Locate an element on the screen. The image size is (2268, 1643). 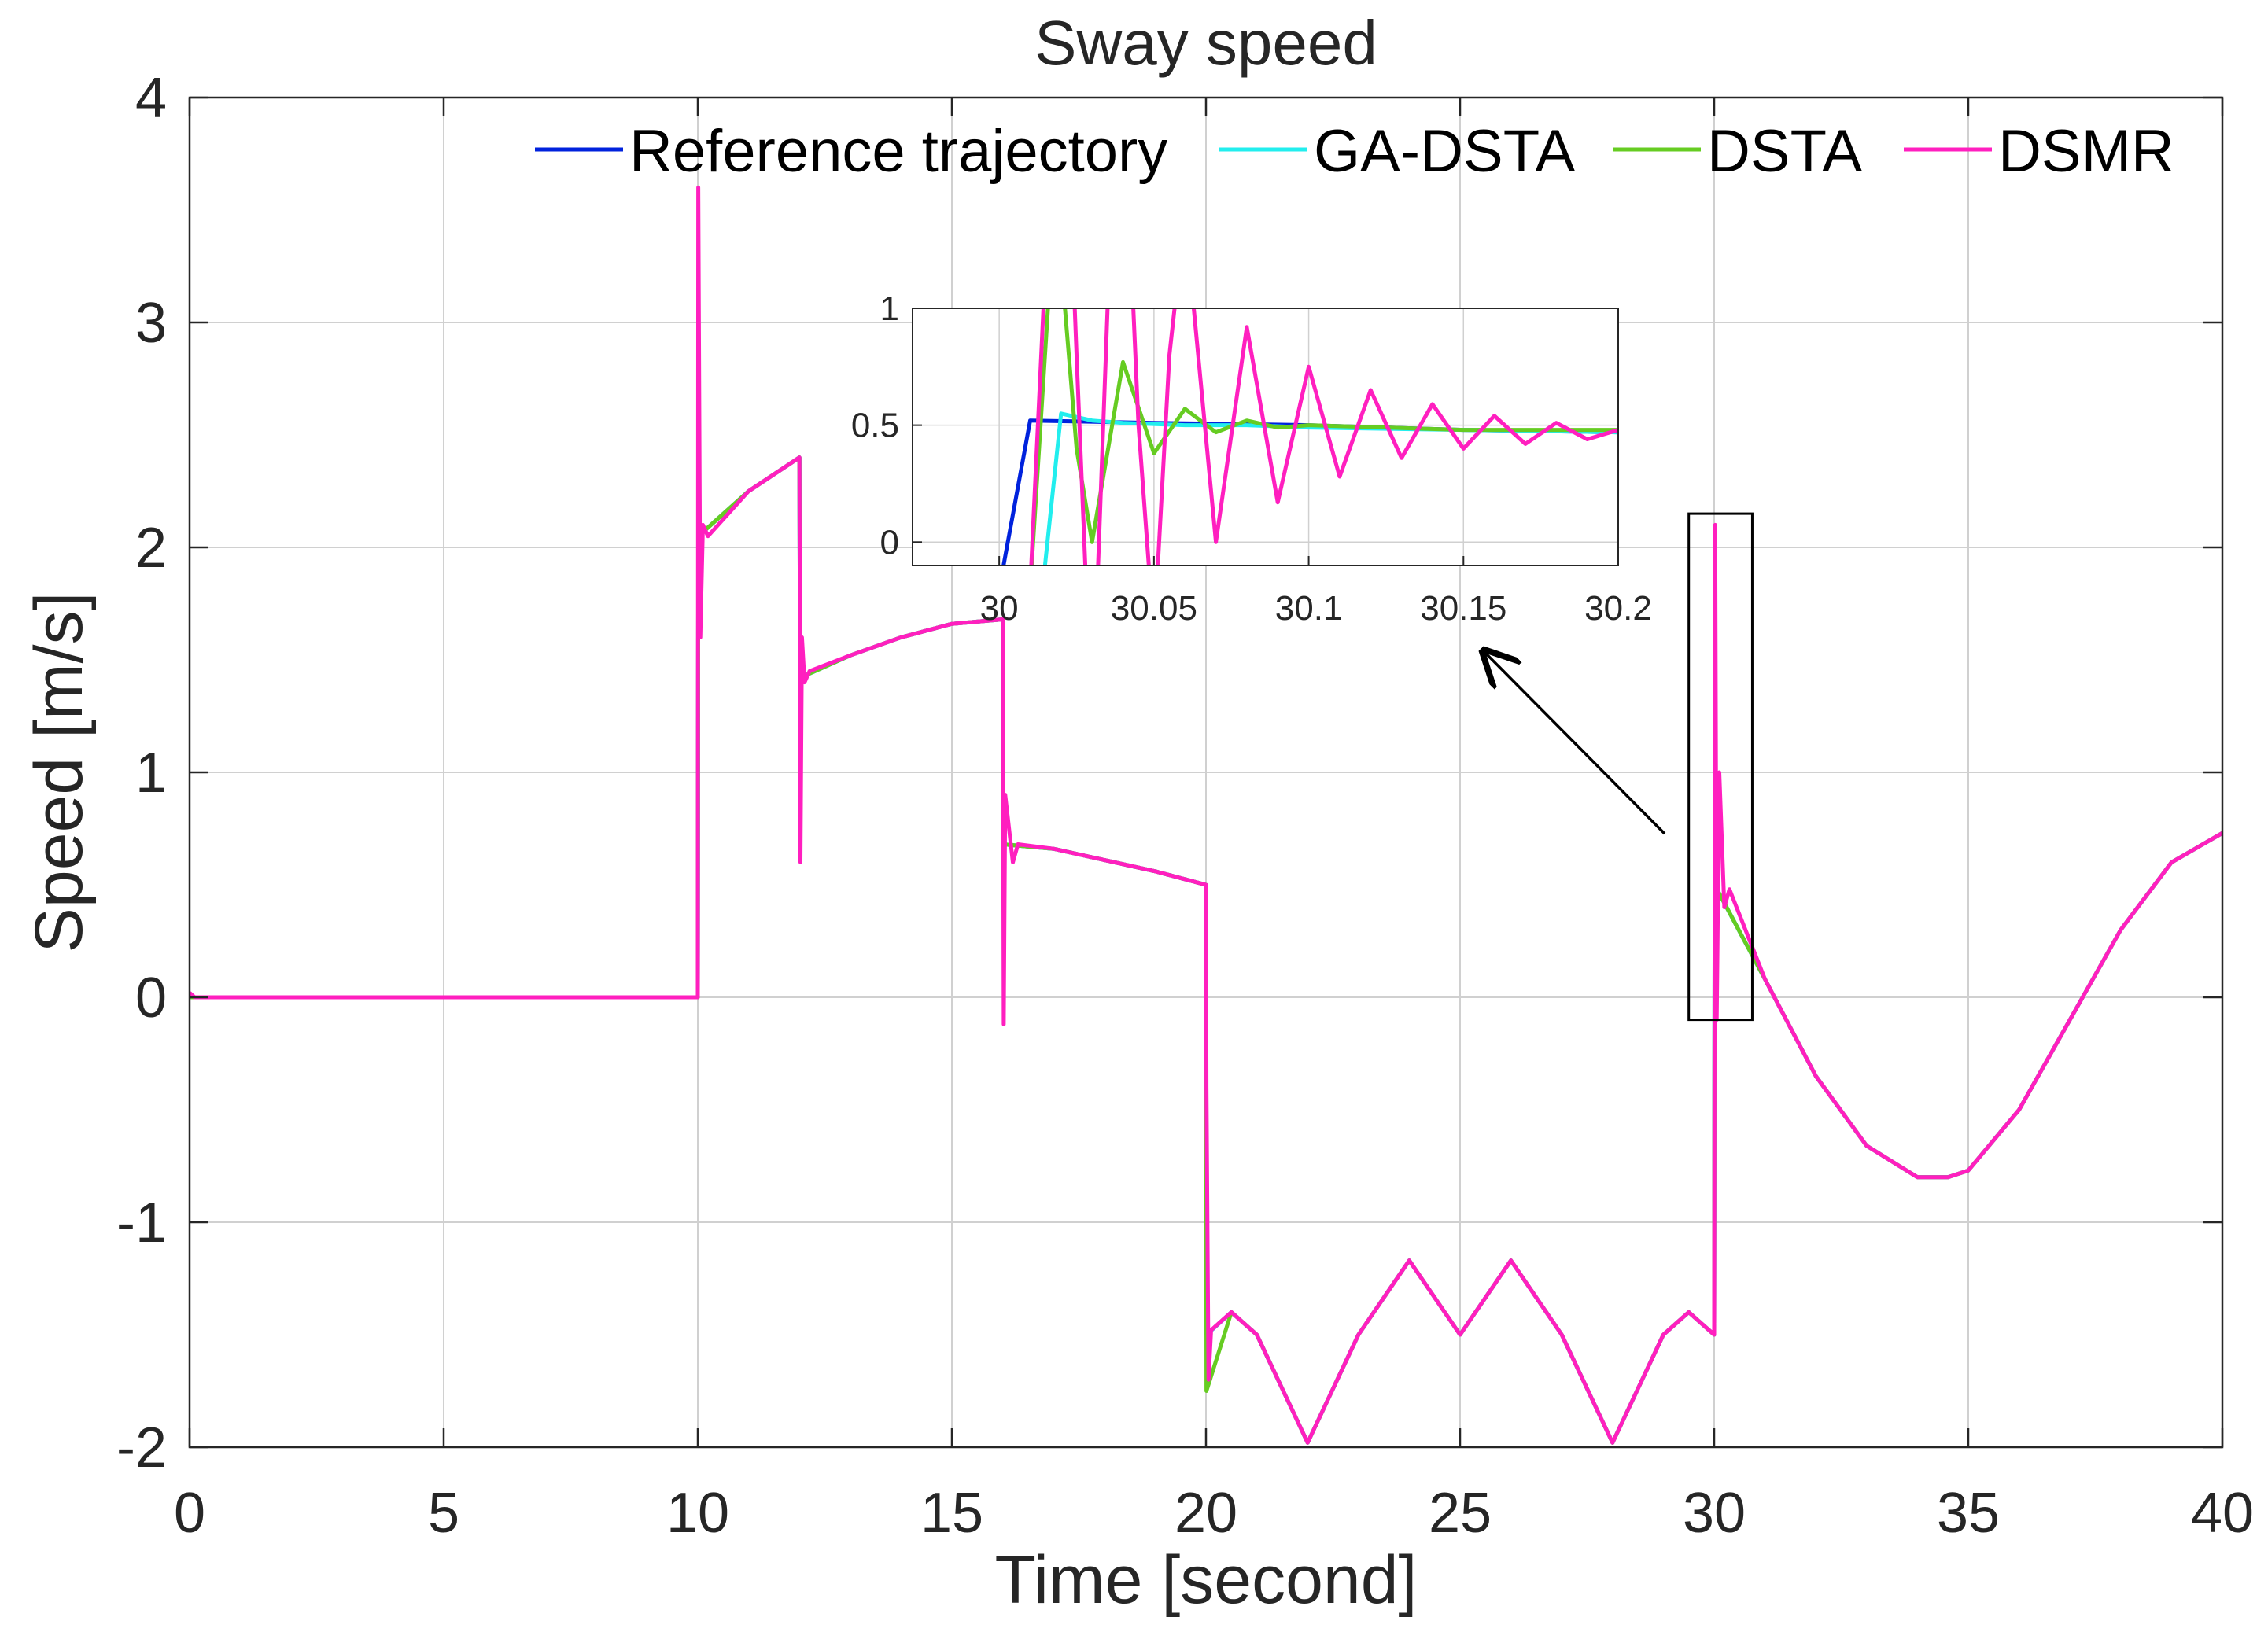
legend-label-dsmr: DSMR is located at coordinates (2086, 151).